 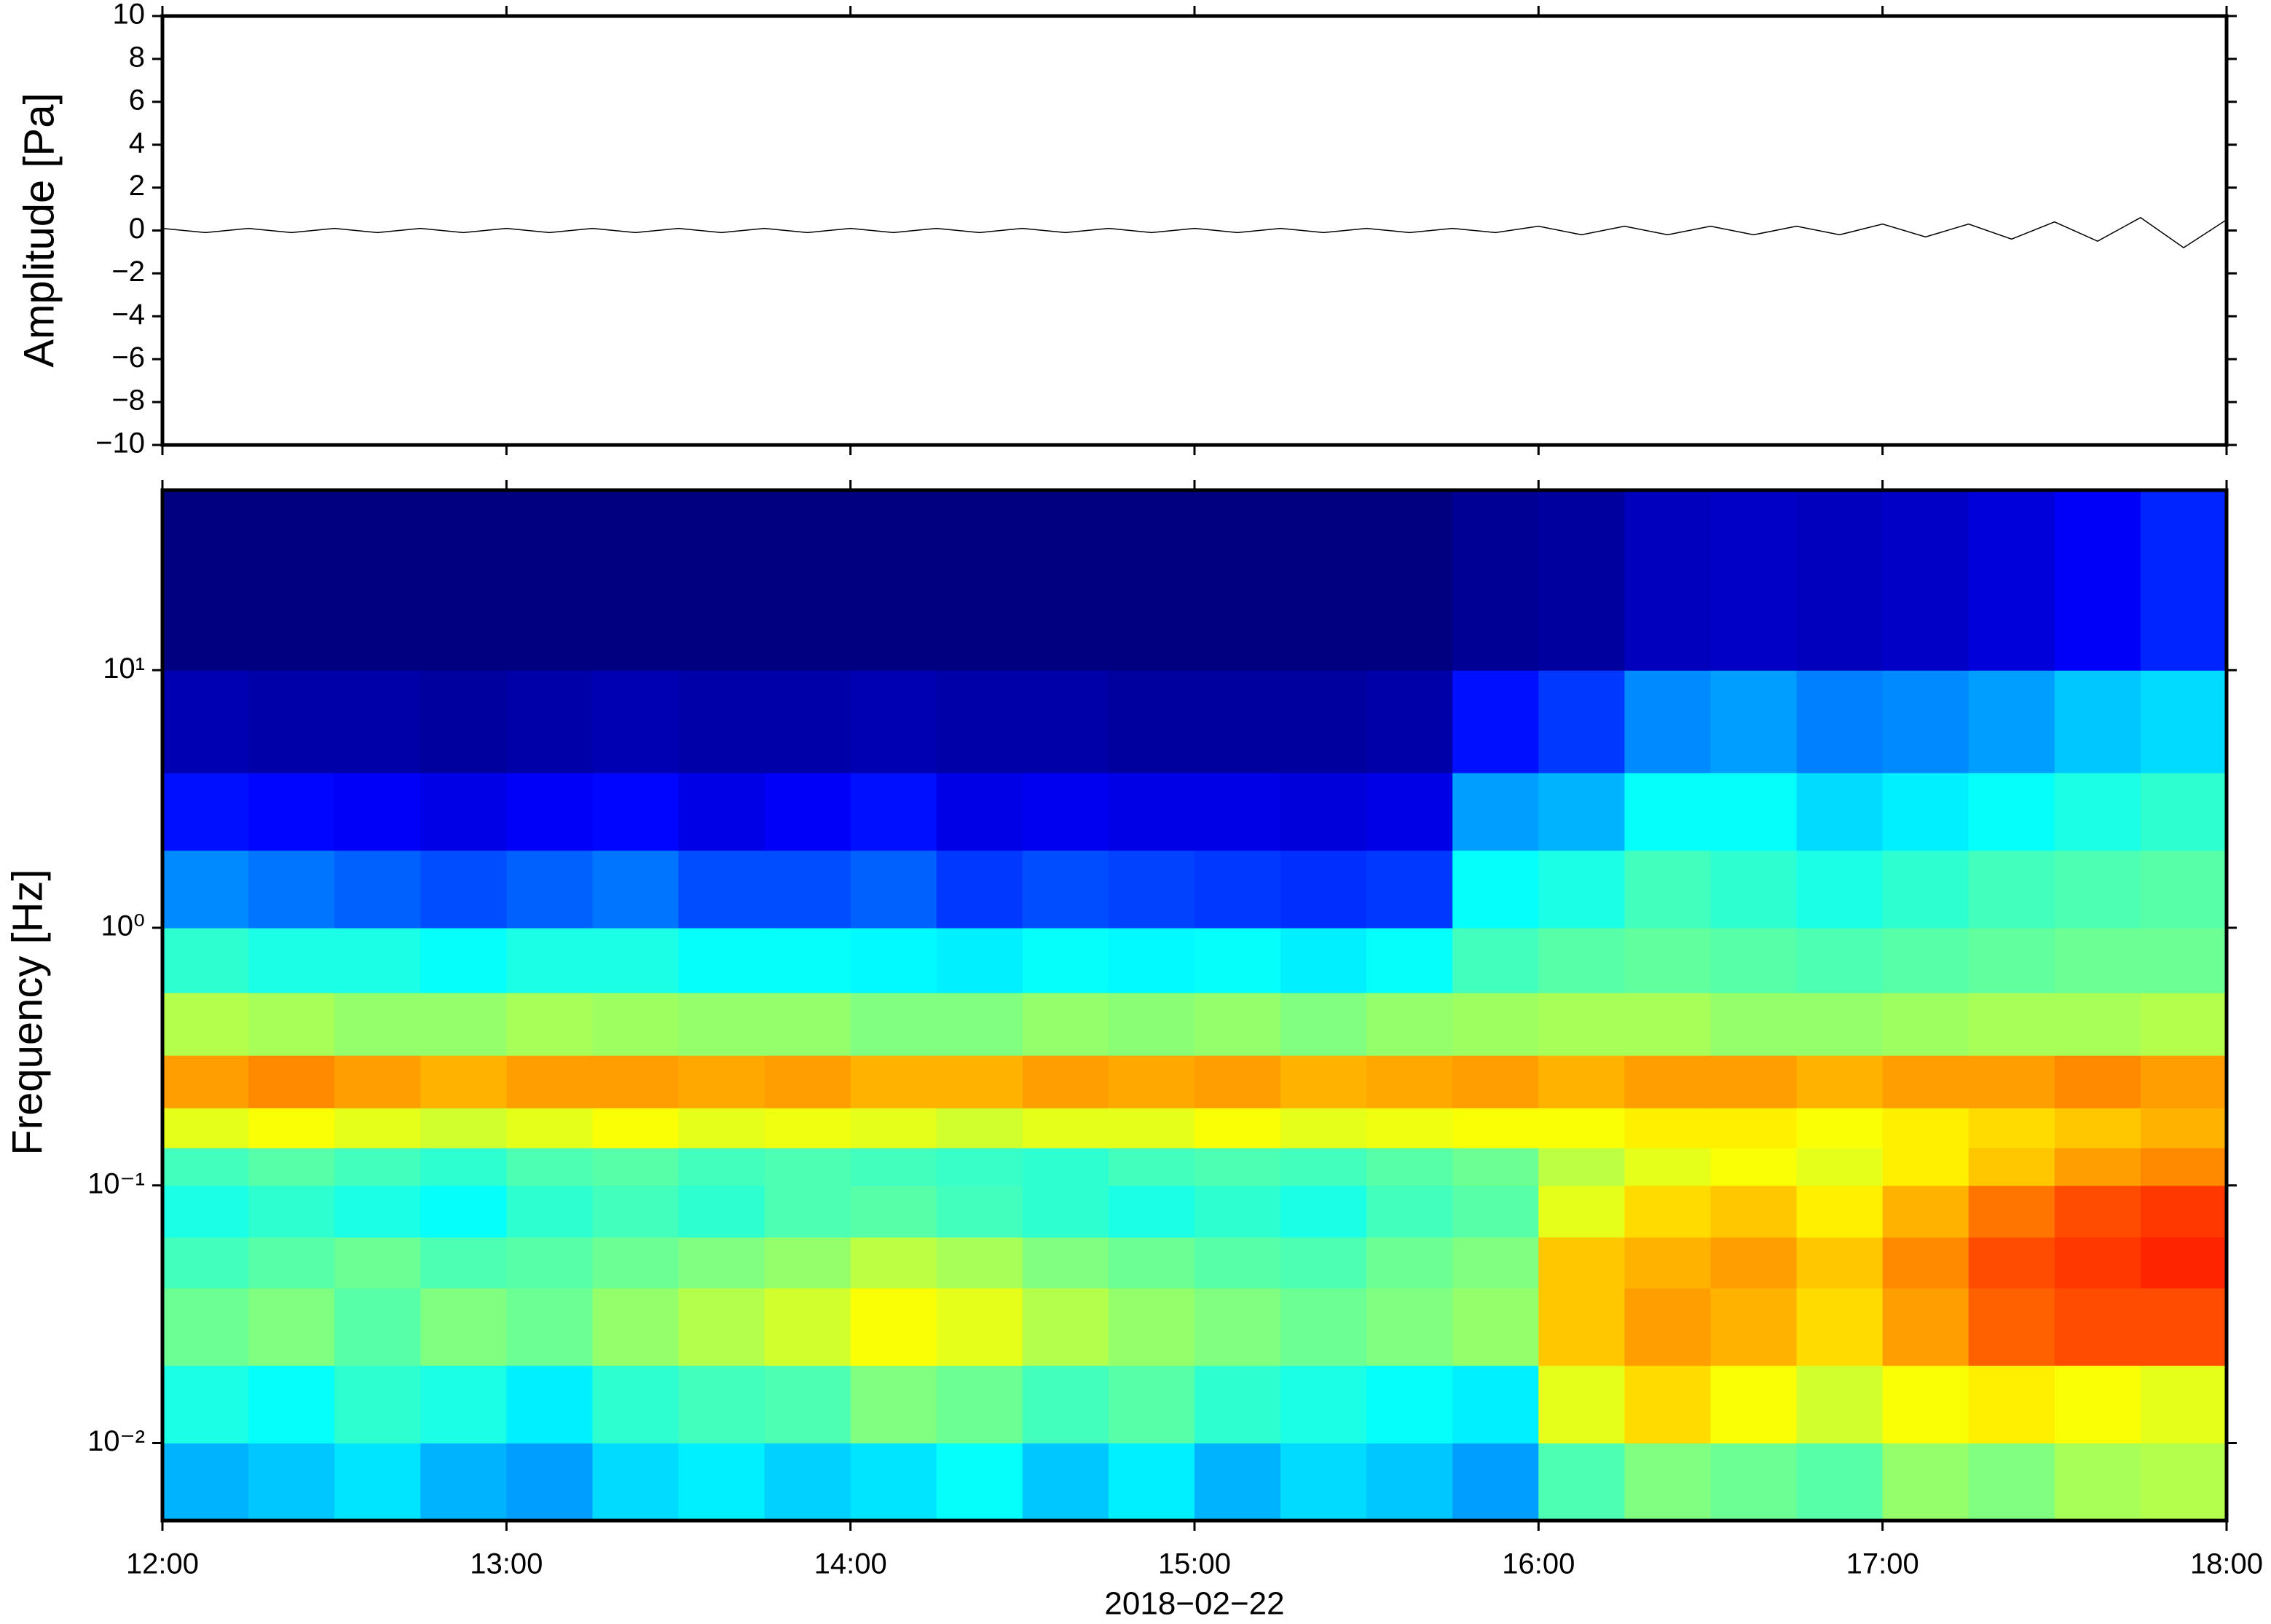 What do you see at coordinates (123, 926) in the screenshot?
I see `y-tick-label: 10⁰` at bounding box center [123, 926].